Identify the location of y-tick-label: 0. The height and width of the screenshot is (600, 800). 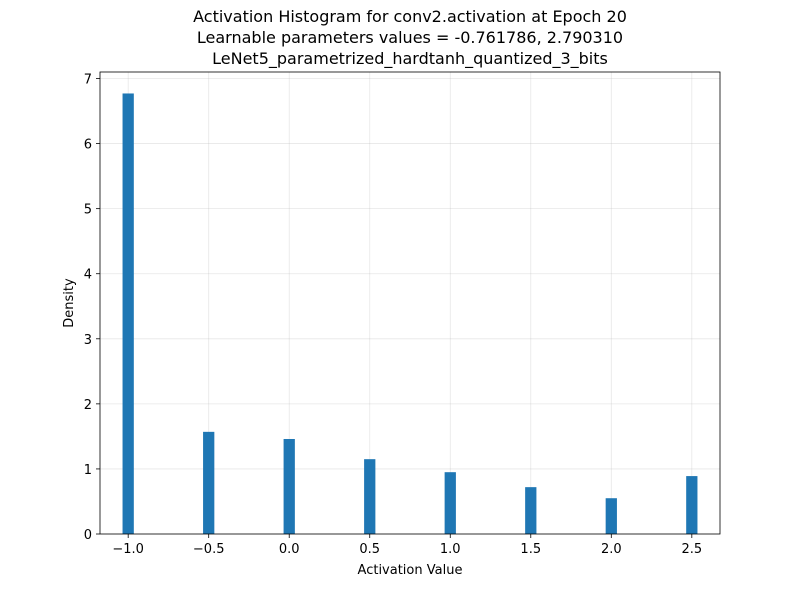
(88, 535).